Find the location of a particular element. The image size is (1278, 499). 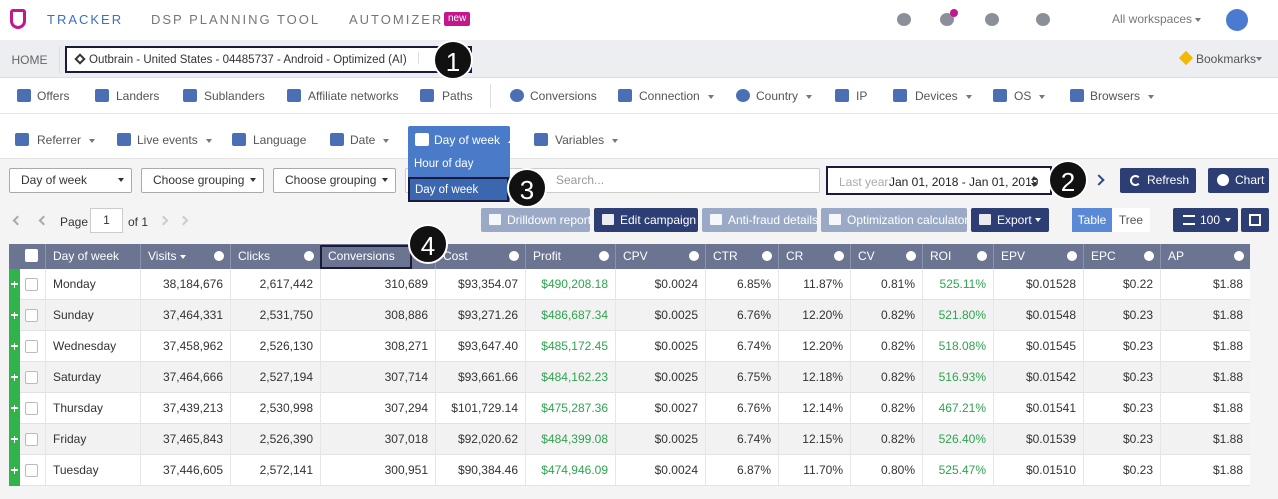

table-cell: $0.22 is located at coordinates (1121, 284).